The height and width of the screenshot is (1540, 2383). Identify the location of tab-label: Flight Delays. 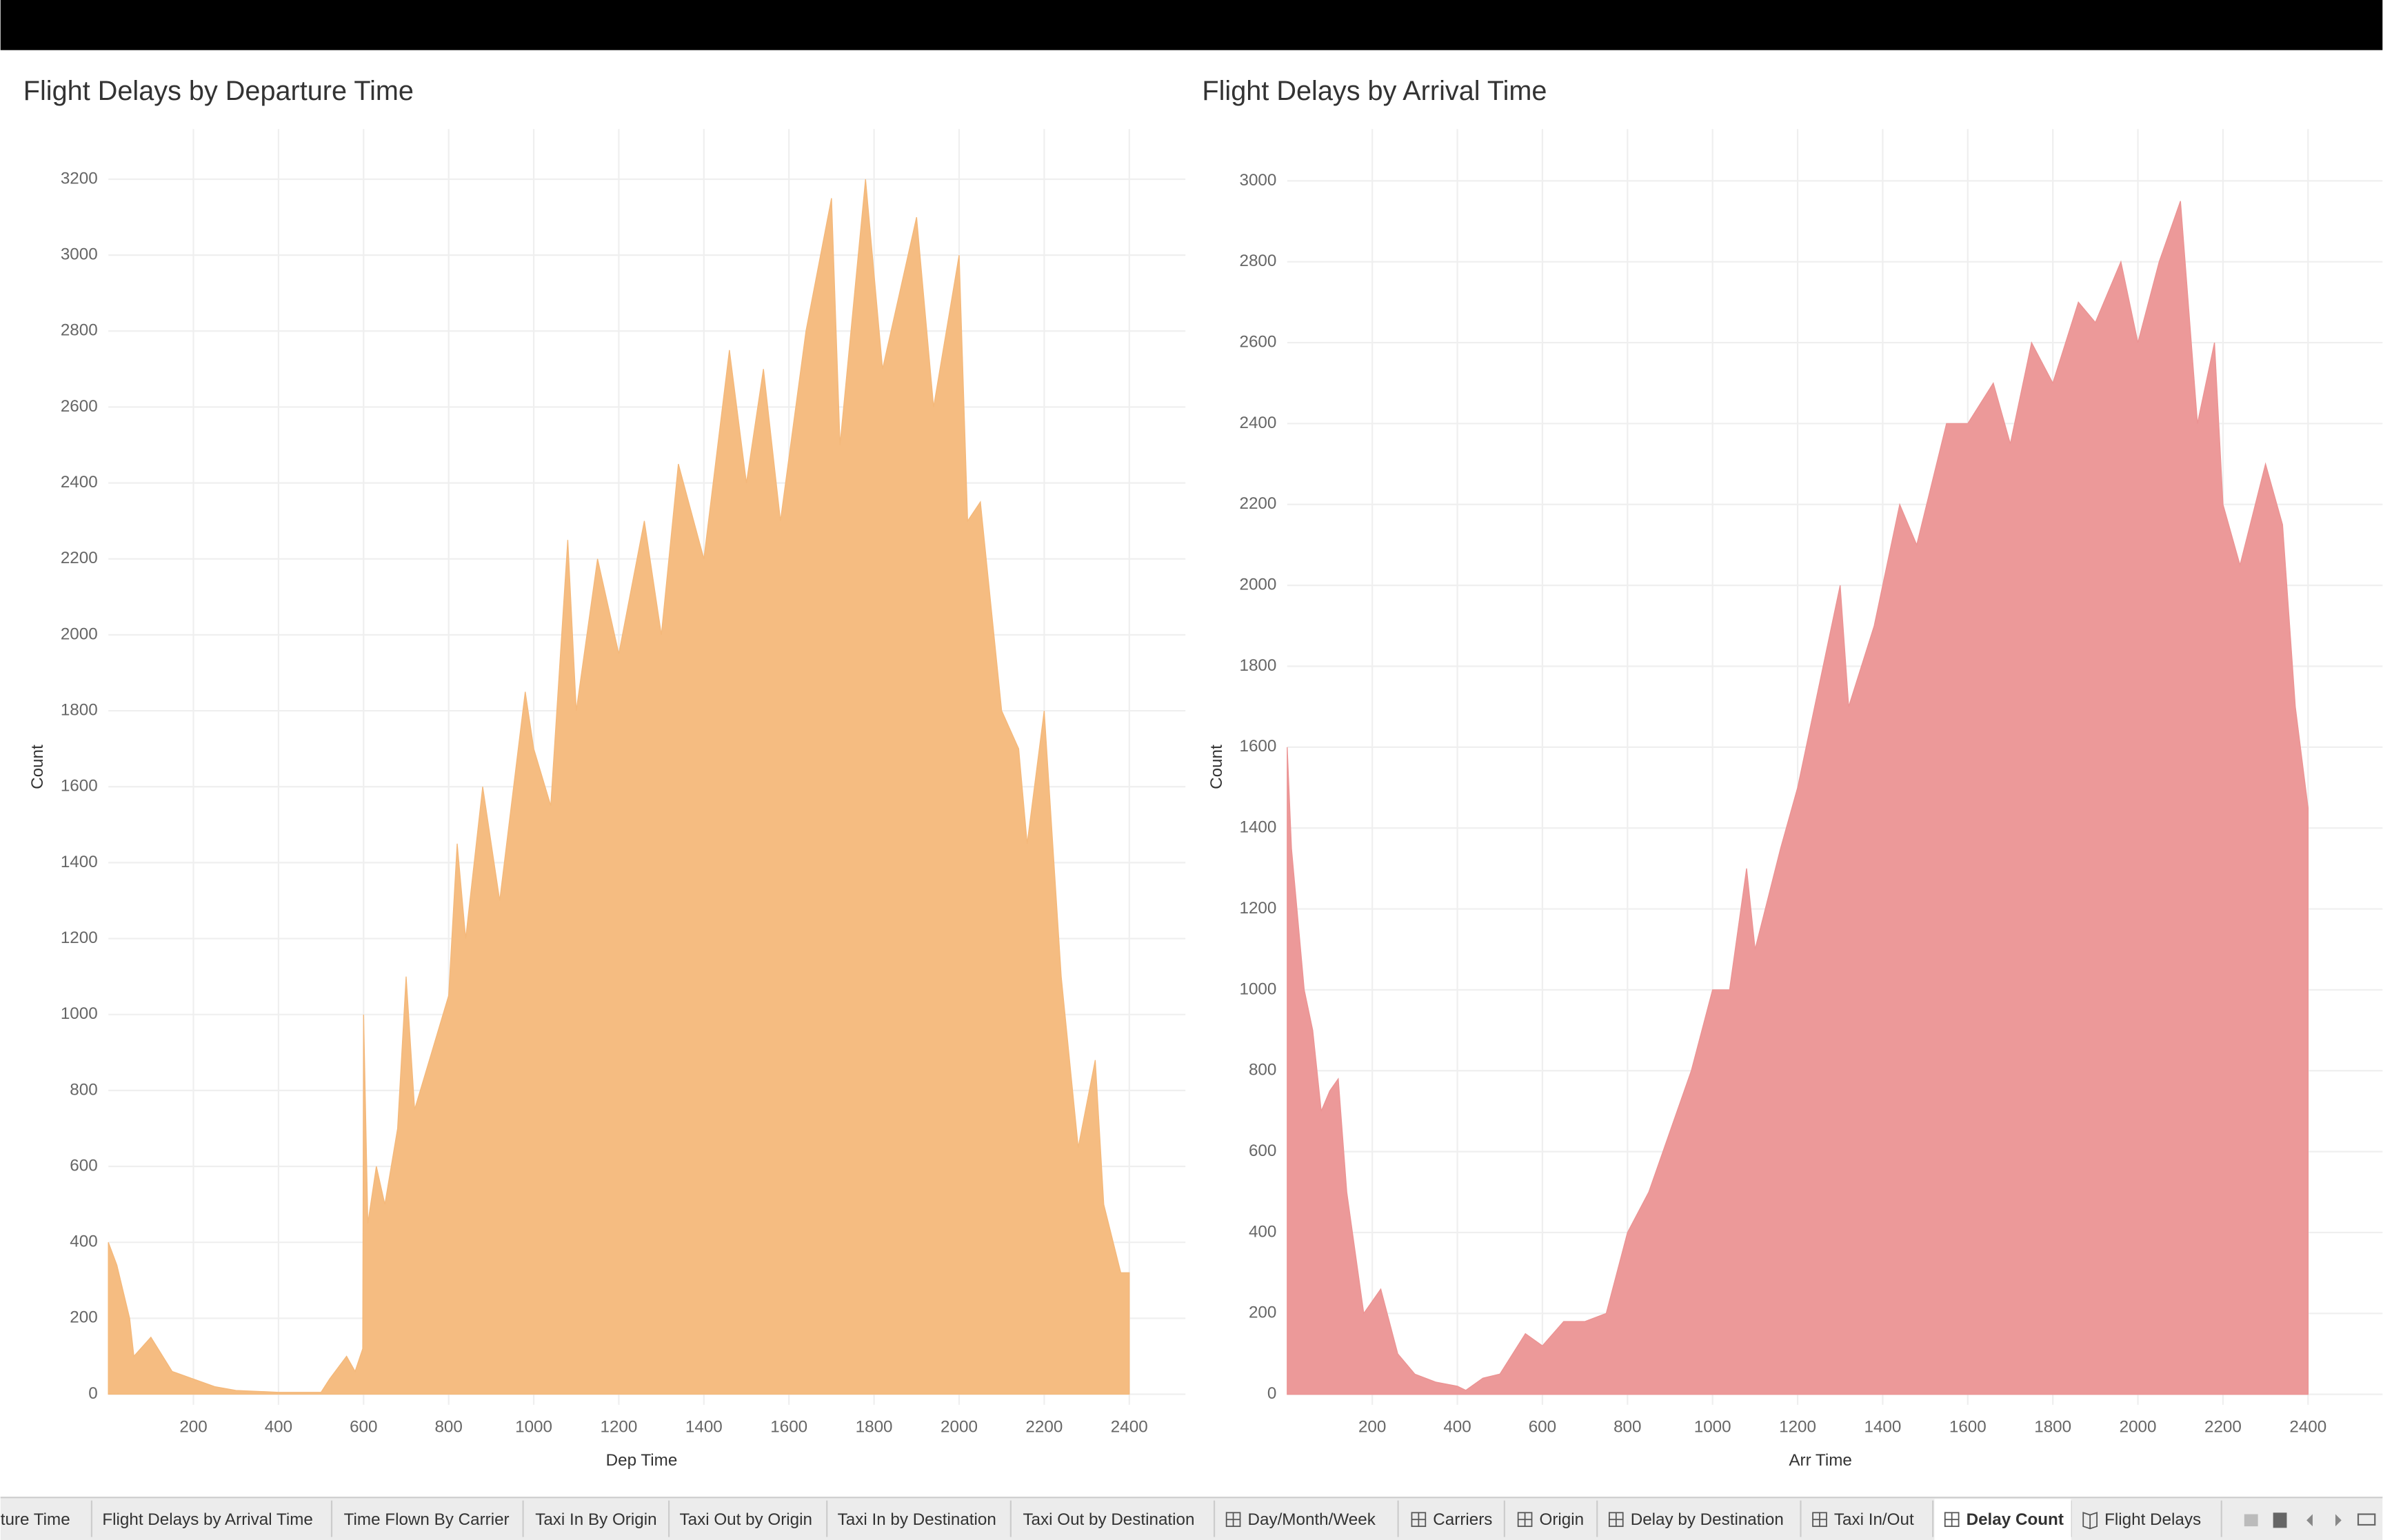
(2152, 1520).